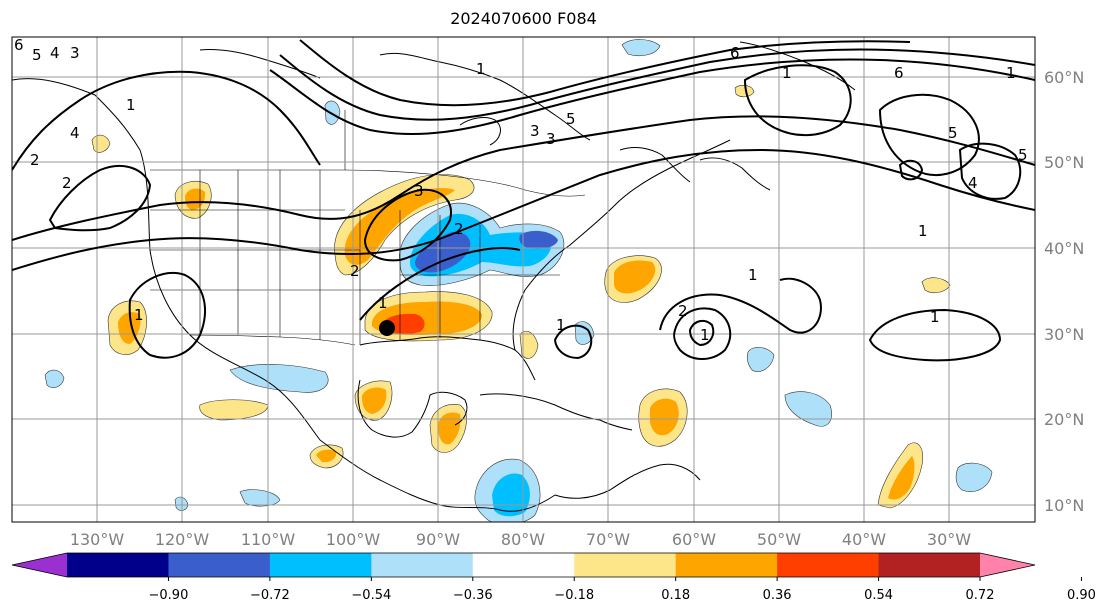 The height and width of the screenshot is (615, 1105). Describe the element at coordinates (459, 229) in the screenshot. I see `contour-label: 2` at that location.